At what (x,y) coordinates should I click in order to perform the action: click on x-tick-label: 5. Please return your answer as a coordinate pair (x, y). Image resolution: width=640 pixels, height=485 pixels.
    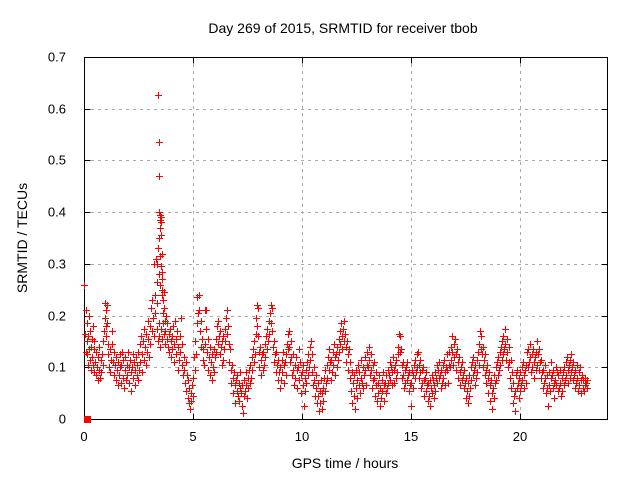
    Looking at the image, I should click on (192, 436).